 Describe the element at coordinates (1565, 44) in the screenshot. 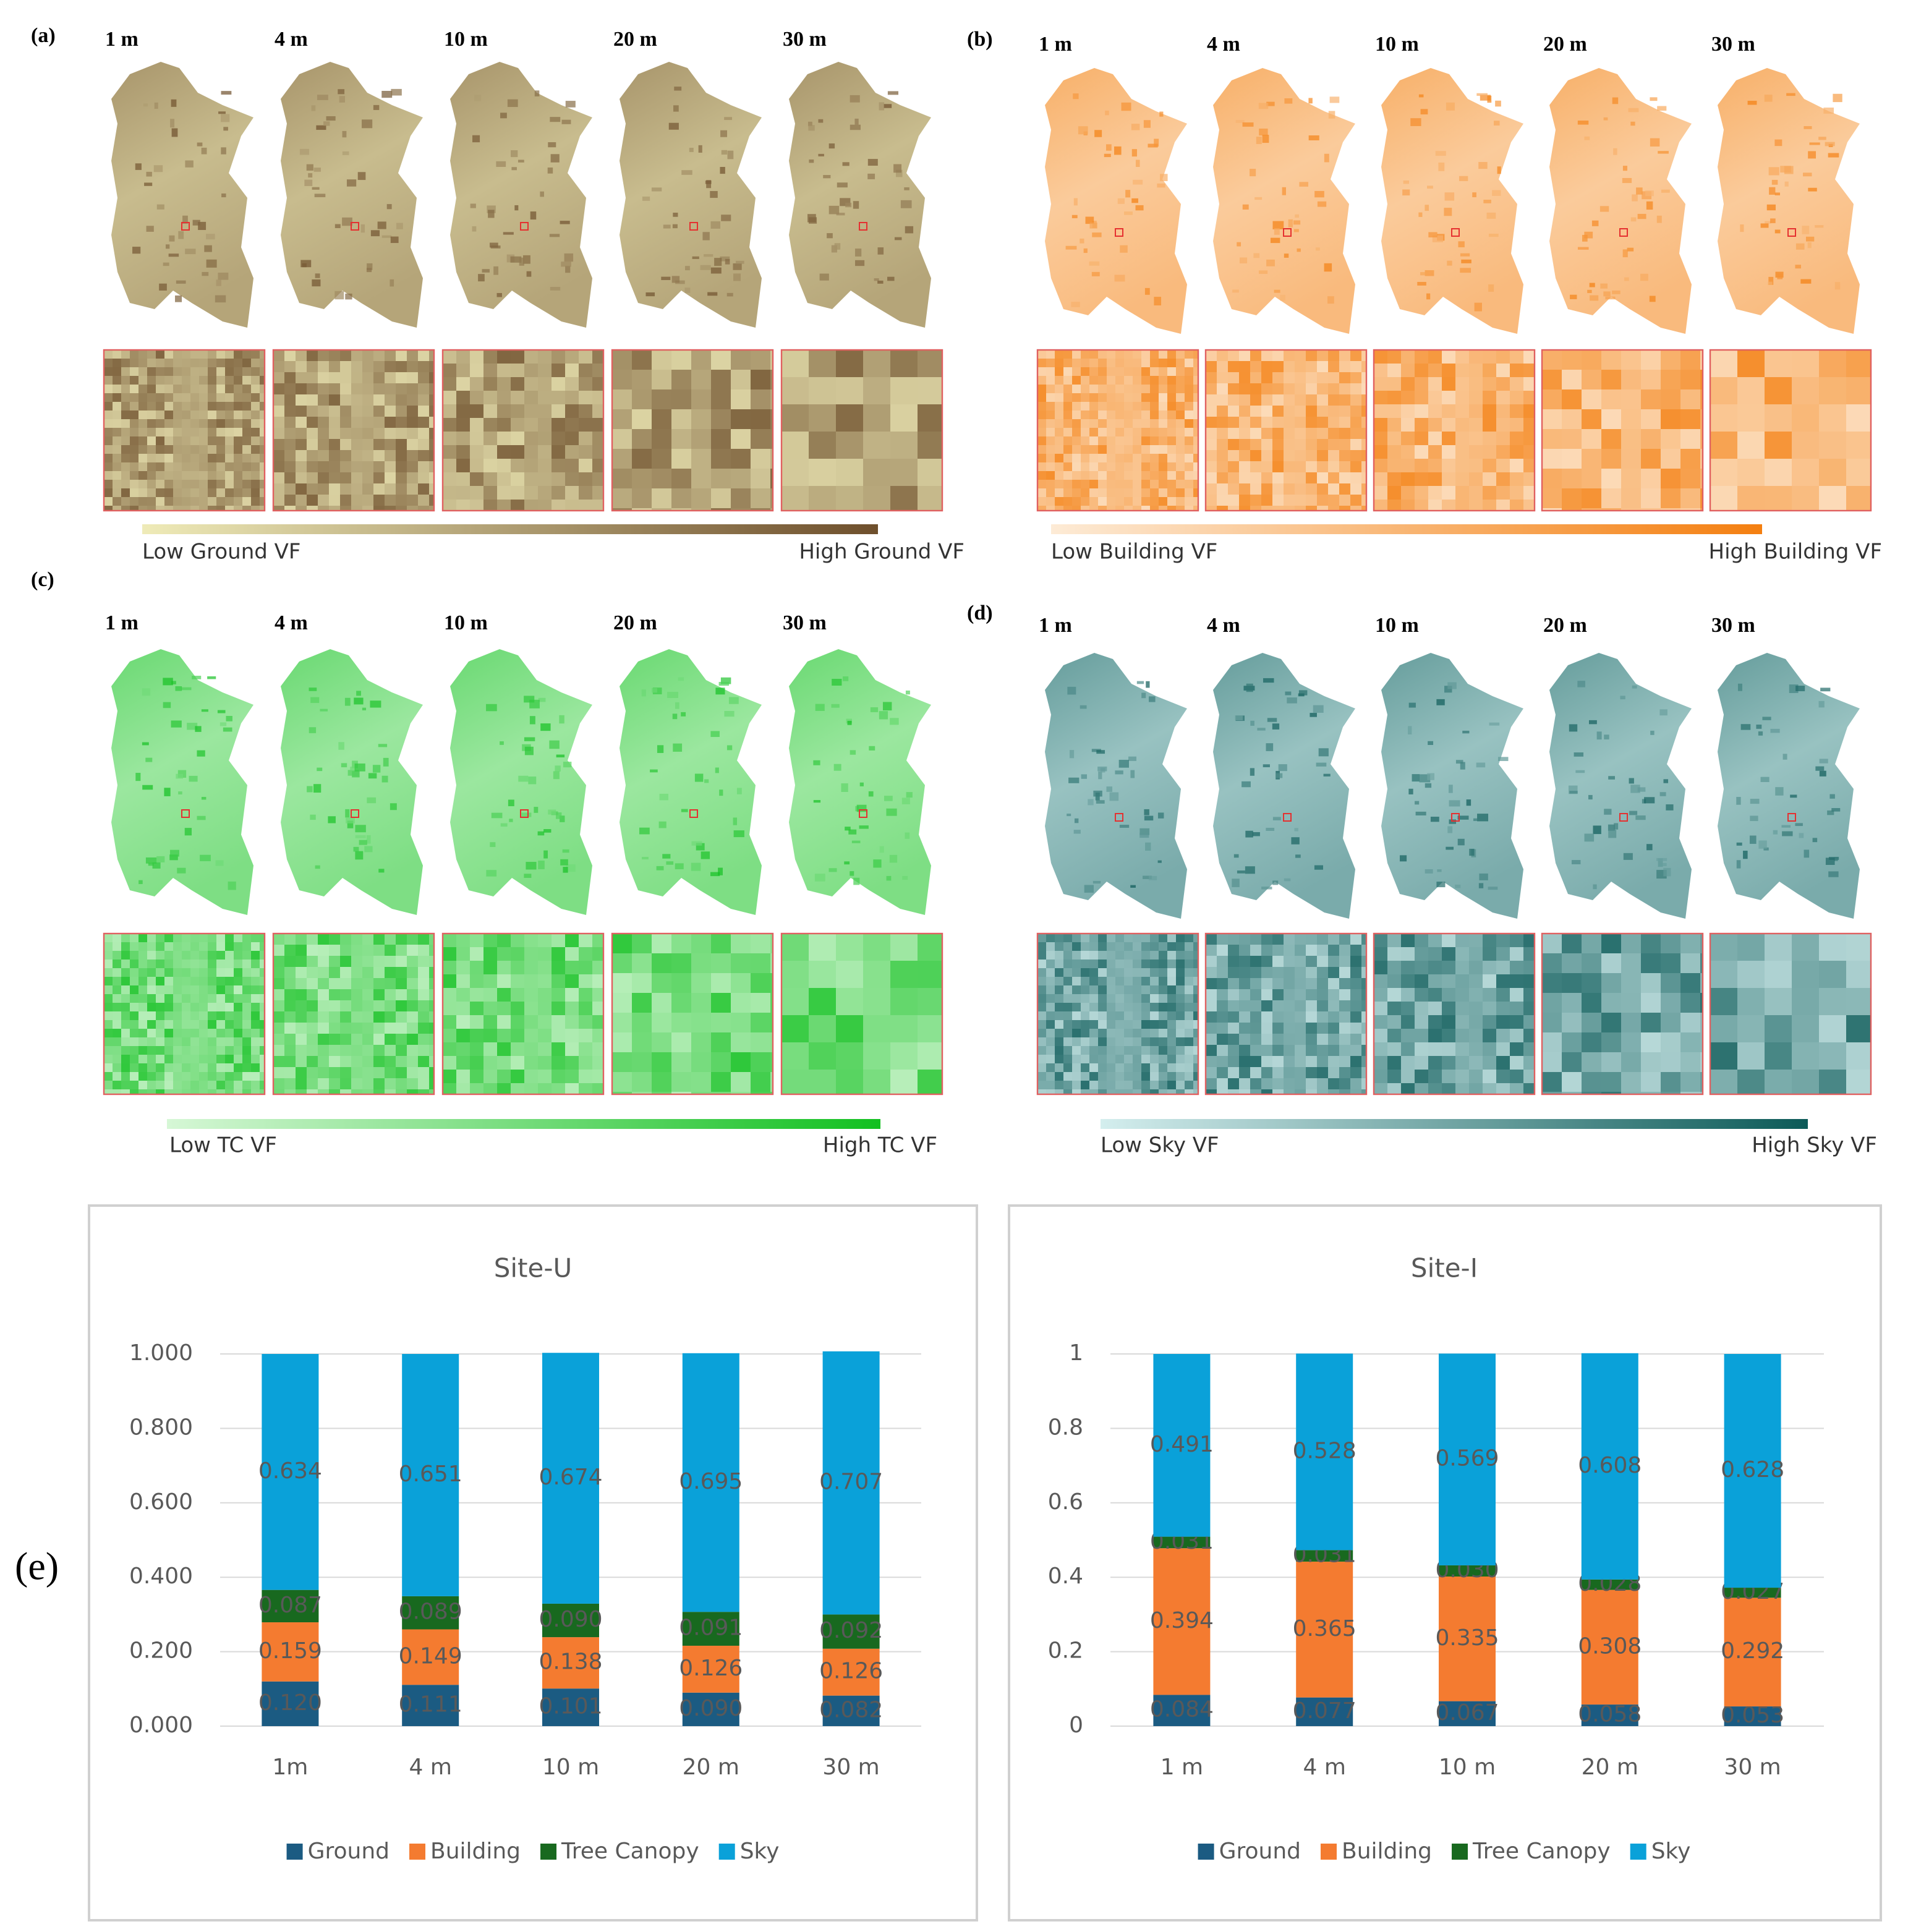

I see `resolution-label: 20 m` at that location.